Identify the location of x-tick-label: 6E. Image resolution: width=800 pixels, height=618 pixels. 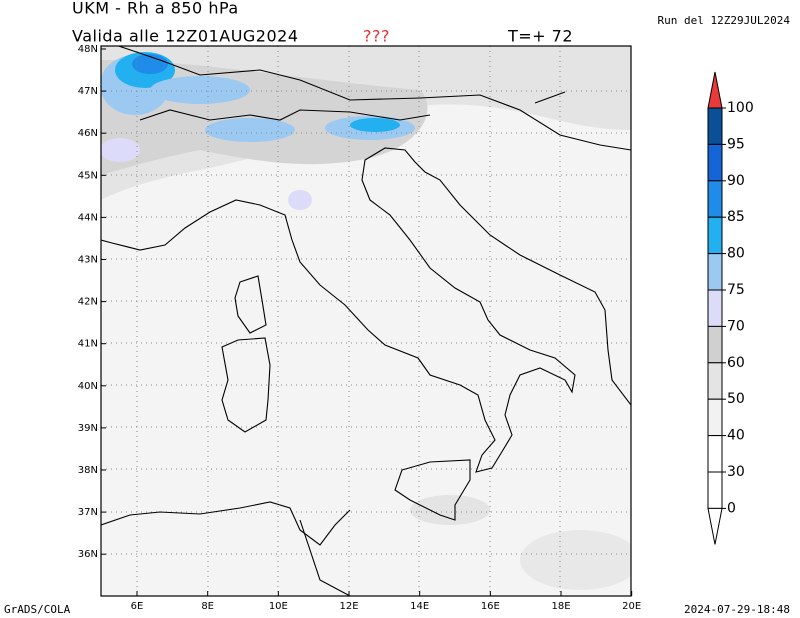
(137, 606).